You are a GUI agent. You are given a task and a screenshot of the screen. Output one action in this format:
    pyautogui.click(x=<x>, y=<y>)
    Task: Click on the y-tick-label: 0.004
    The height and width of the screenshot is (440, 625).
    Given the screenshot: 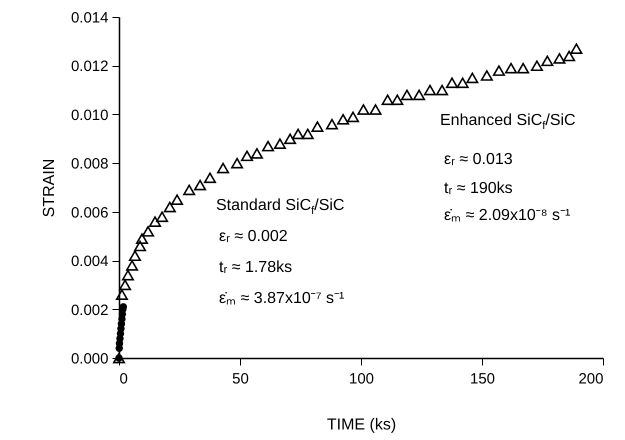 What is the action you would take?
    pyautogui.click(x=89, y=261)
    